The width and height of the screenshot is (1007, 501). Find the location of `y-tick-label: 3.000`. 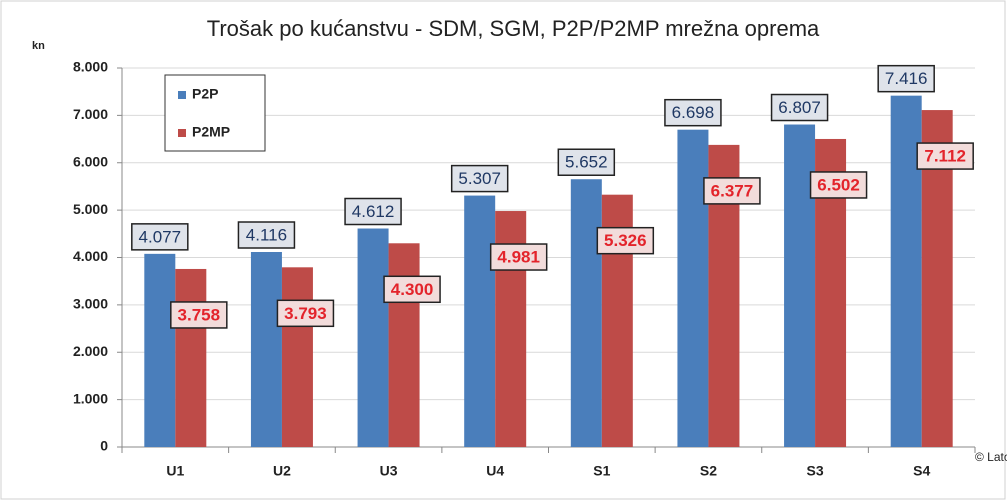

y-tick-label: 3.000 is located at coordinates (90, 304).